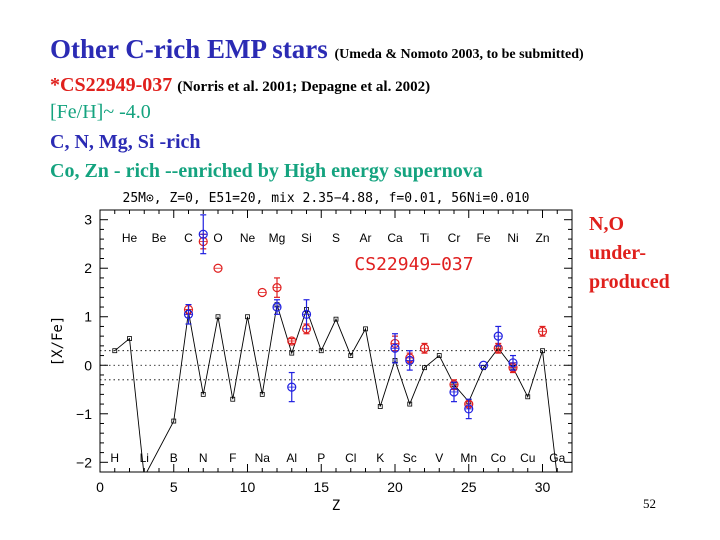 The height and width of the screenshot is (540, 720). I want to click on element-label-bottom: Co, so click(499, 458).